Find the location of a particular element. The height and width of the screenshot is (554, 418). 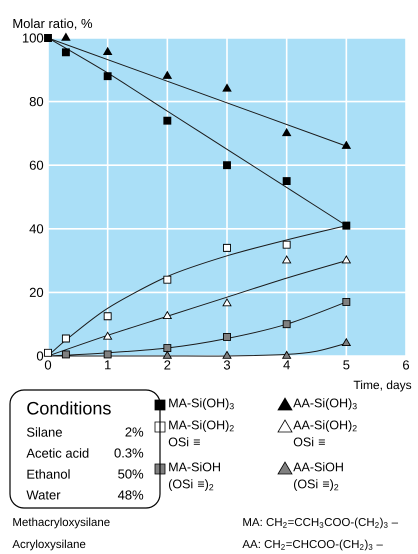

text: AA-Si(OH)$_{2}$ OSi ≡ is located at coordinates (325, 433).